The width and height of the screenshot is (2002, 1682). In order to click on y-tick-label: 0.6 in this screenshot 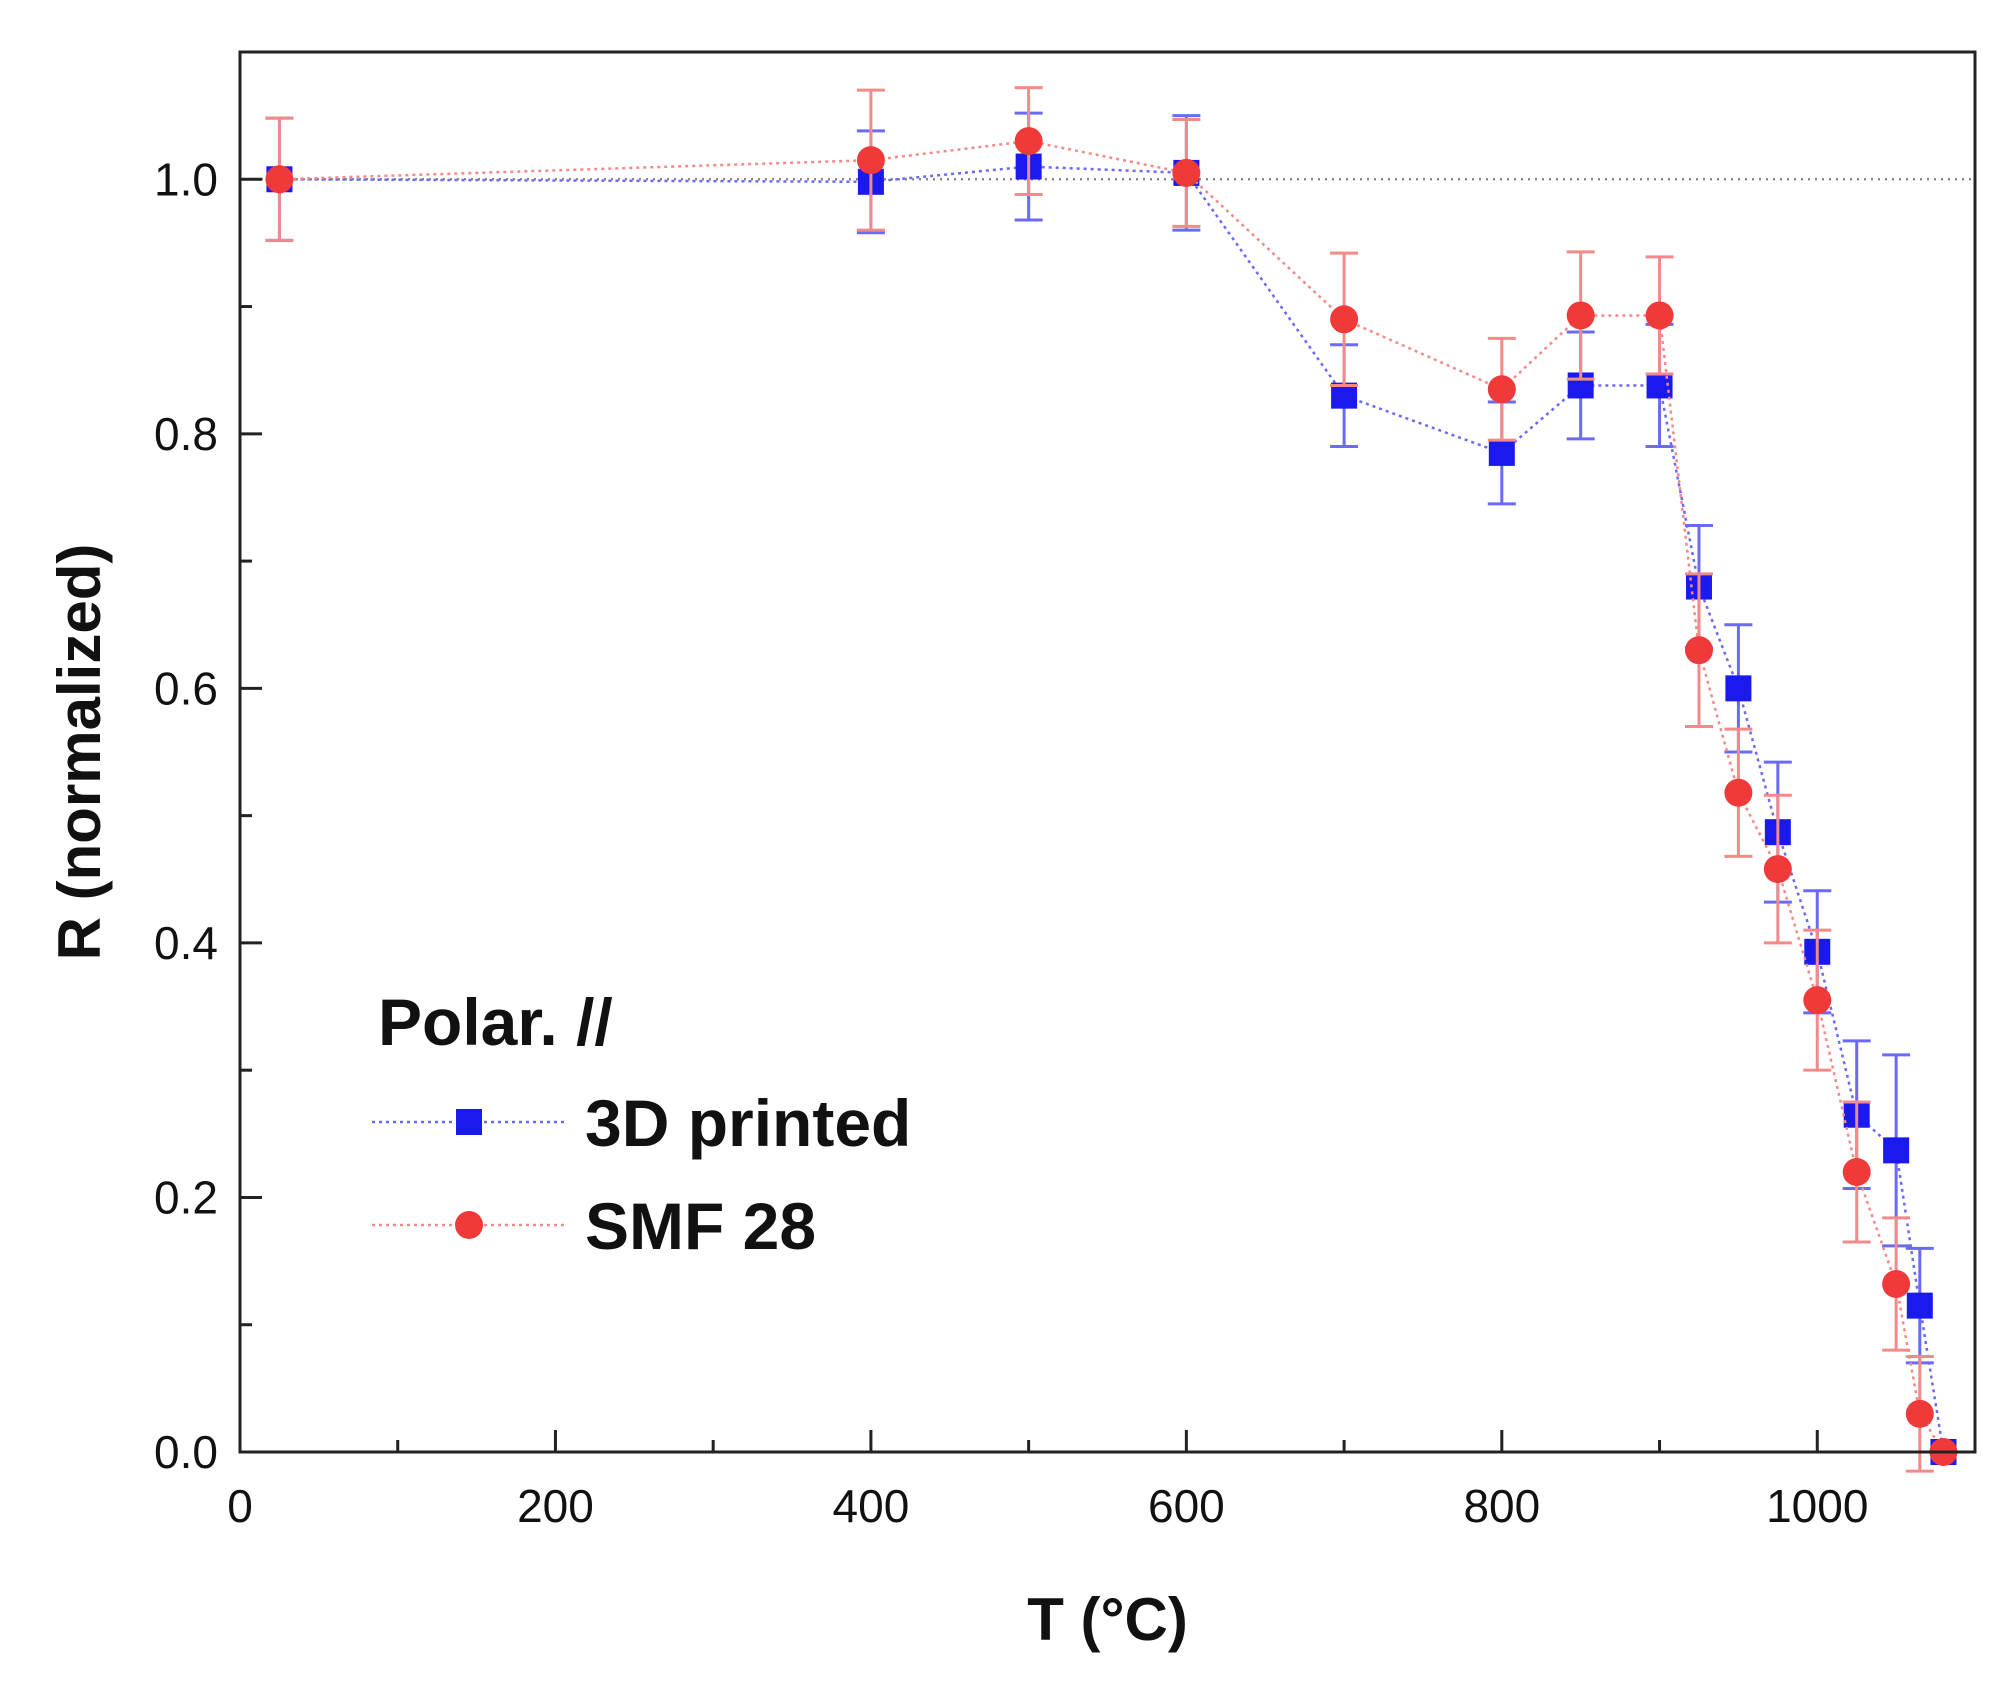, I will do `click(186, 688)`.